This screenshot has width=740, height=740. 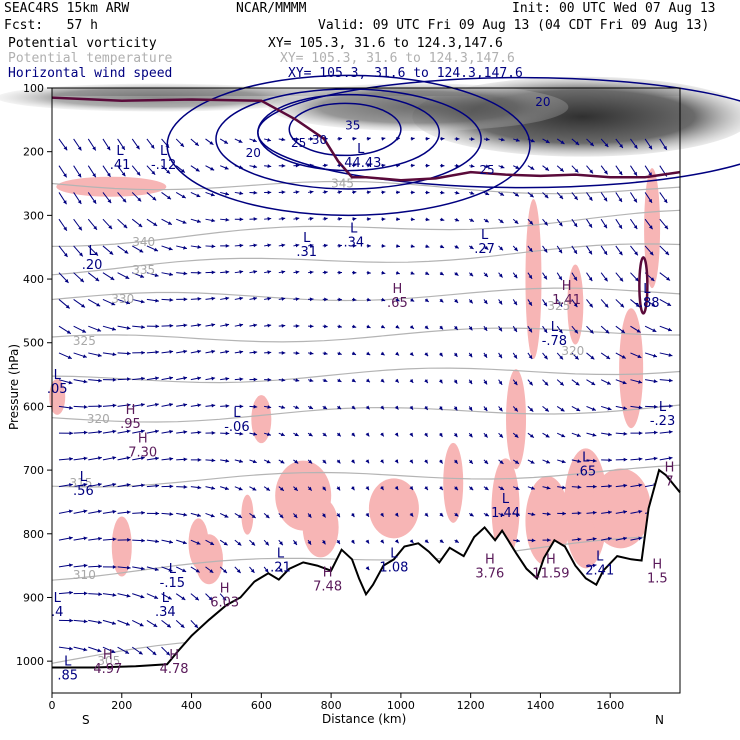 I want to click on extremum-marker: L, so click(x=166, y=598).